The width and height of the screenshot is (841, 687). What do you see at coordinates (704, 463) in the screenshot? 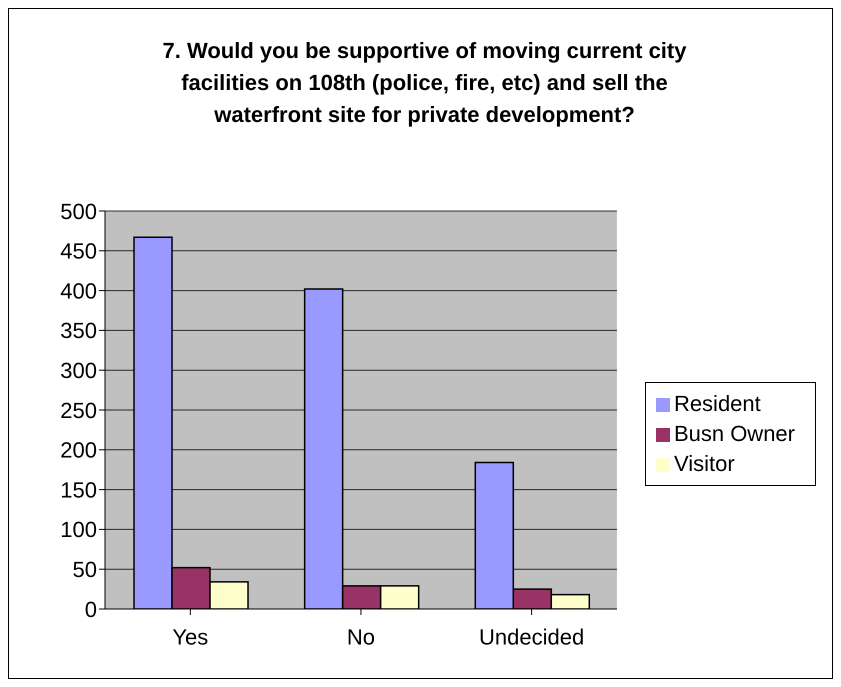
I see `legend-label: Visitor` at bounding box center [704, 463].